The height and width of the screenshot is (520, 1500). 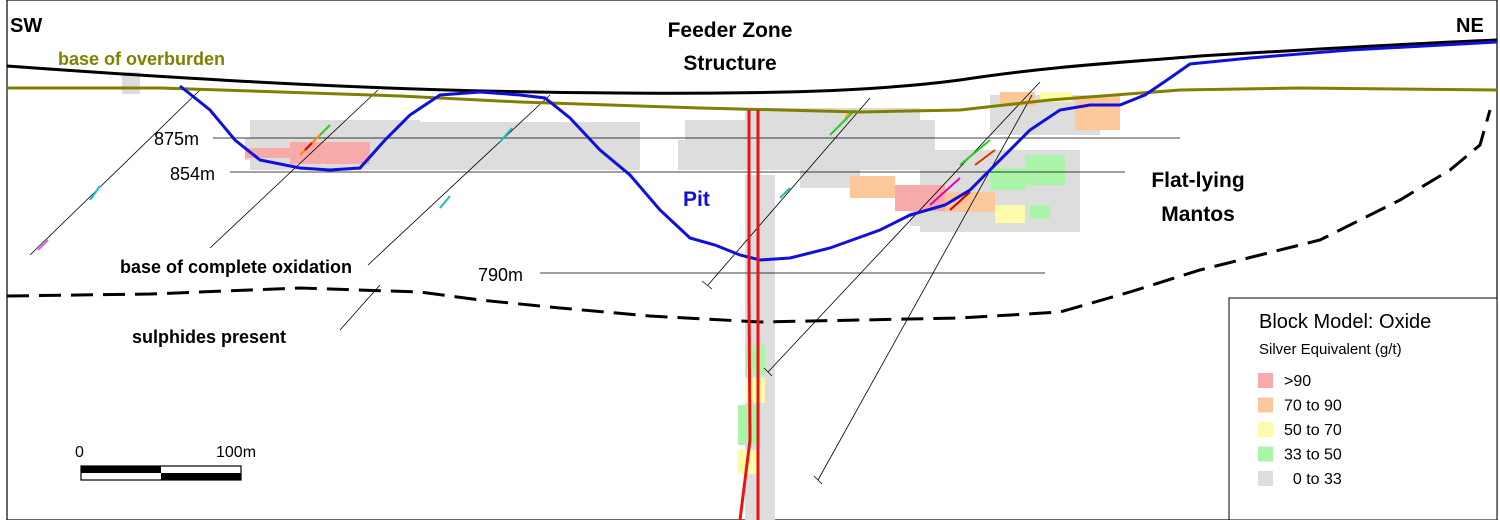 I want to click on base-complete-oxidation-label: base of complete oxidation, so click(x=236, y=267).